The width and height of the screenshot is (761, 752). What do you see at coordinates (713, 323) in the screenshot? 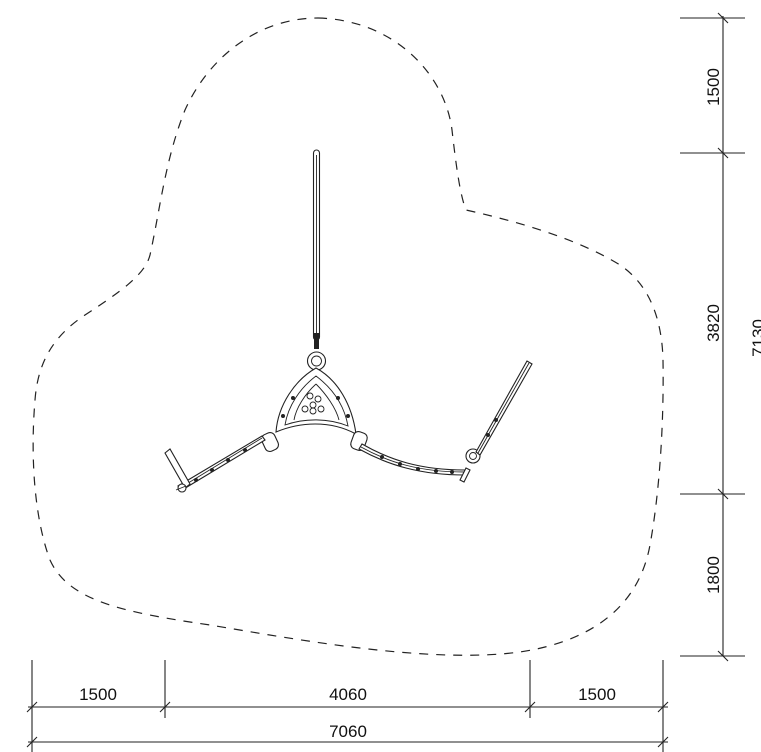
I see `right-dim-3820: 3820` at bounding box center [713, 323].